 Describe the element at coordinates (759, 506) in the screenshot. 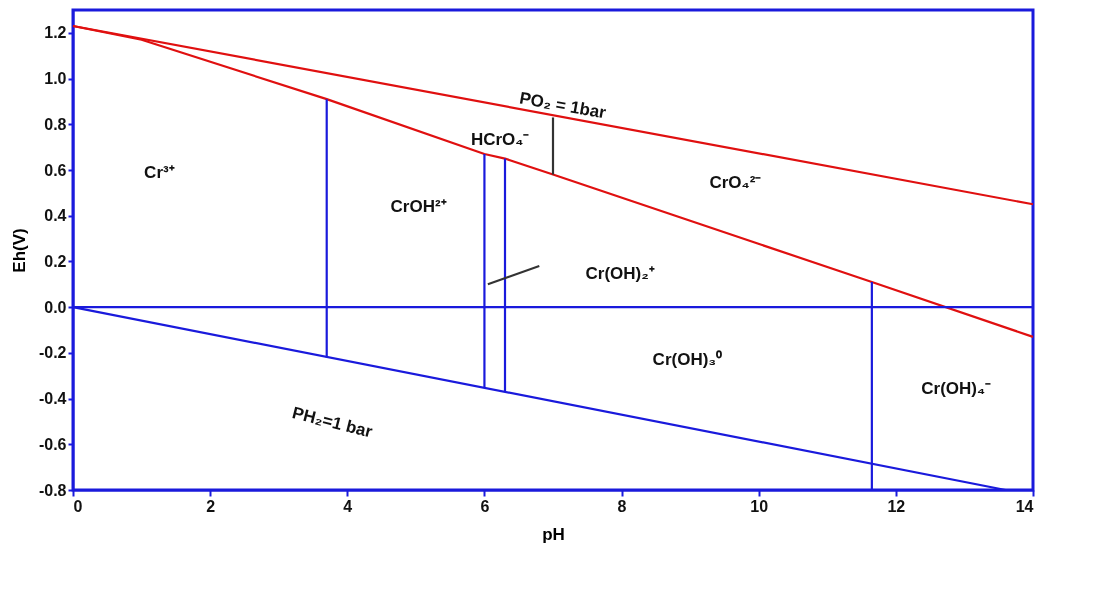

I see `x-tick-label: 10` at that location.